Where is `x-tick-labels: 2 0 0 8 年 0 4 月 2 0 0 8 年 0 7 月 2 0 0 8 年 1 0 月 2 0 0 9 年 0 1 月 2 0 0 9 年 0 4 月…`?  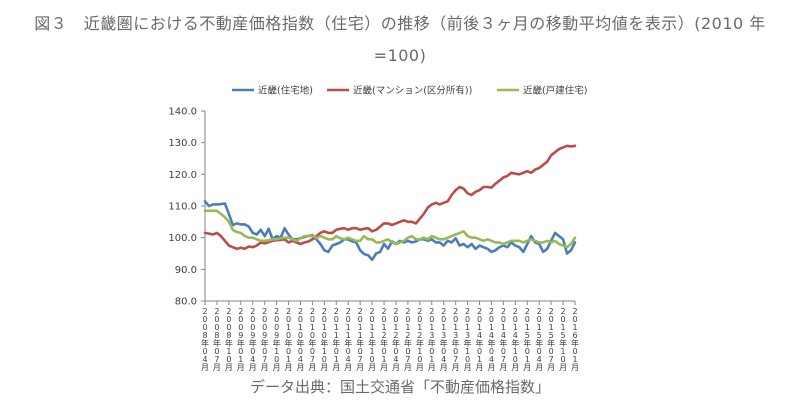
x-tick-labels: 2 0 0 8 年 0 4 月 2 0 0 8 年 0 7 月 2 0 0 8 年 1 0 月 2 0 0 9 年 0 1 月 2 0 0 9 年 0 4 月… is located at coordinates (390, 339).